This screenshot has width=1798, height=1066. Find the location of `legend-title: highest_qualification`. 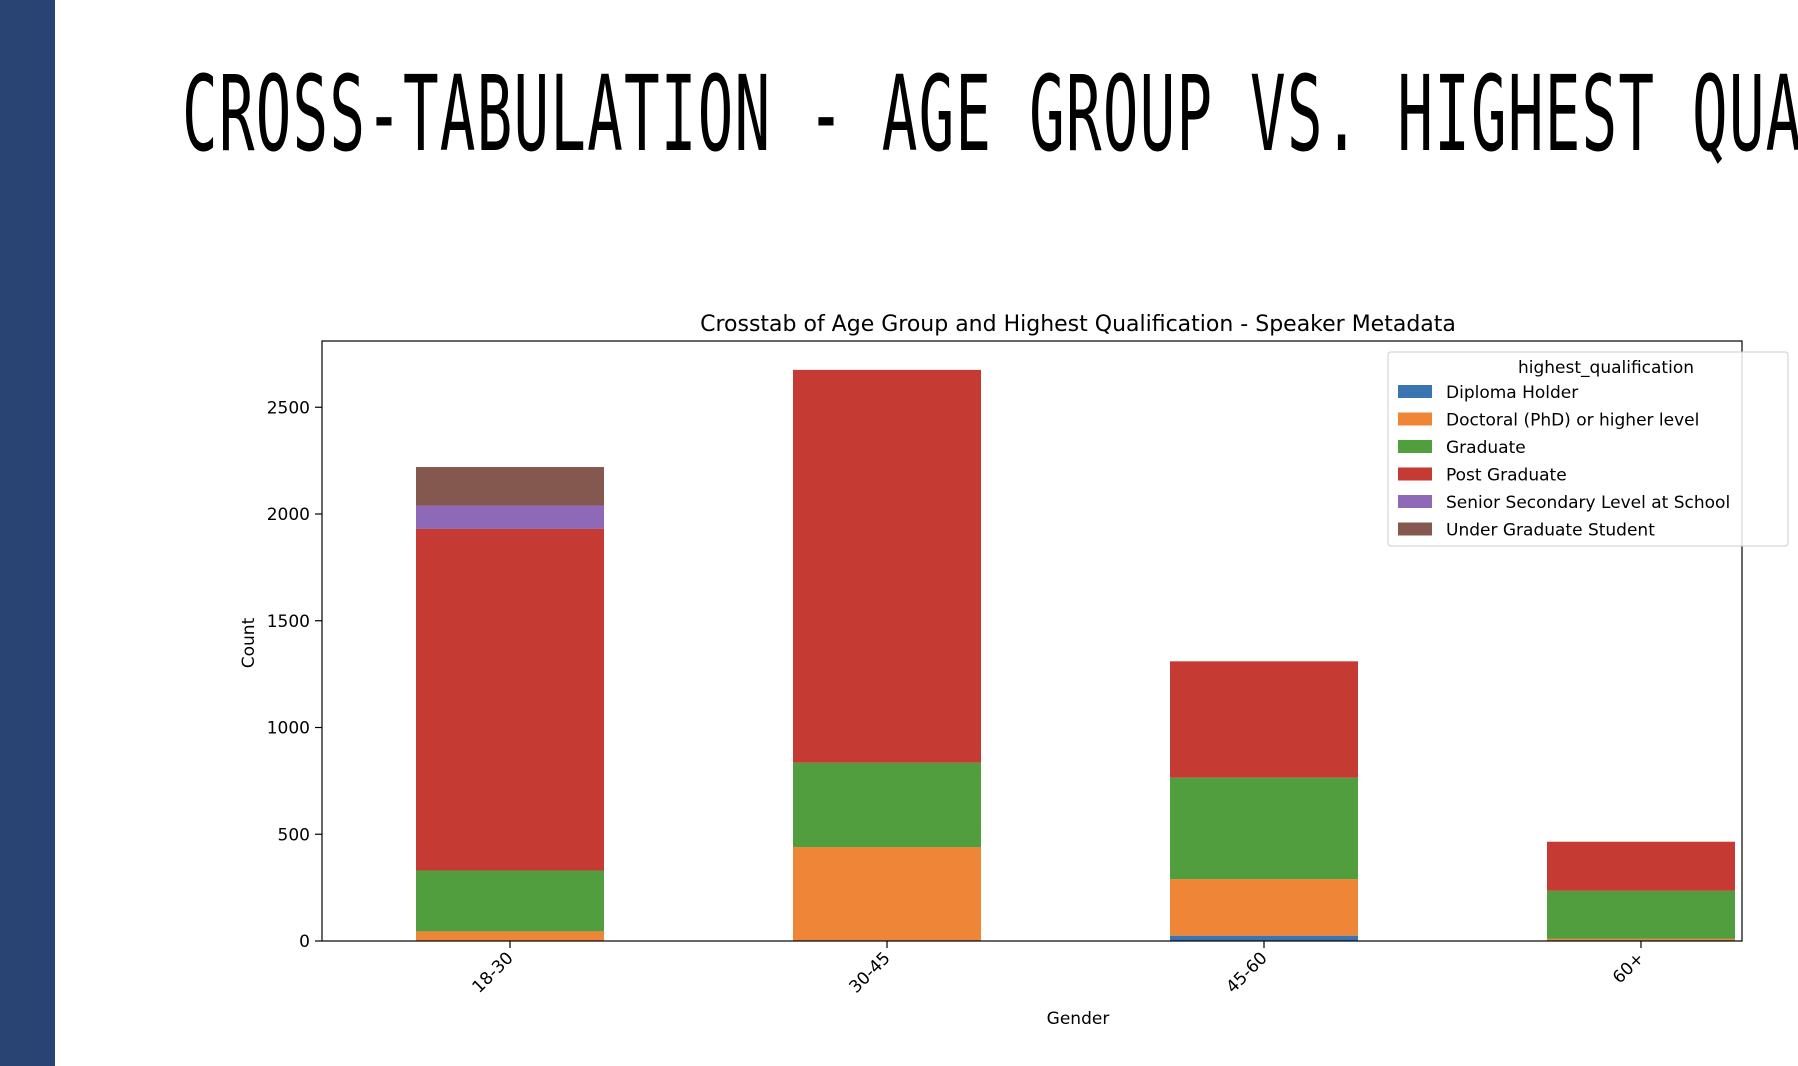

legend-title: highest_qualification is located at coordinates (1606, 368).